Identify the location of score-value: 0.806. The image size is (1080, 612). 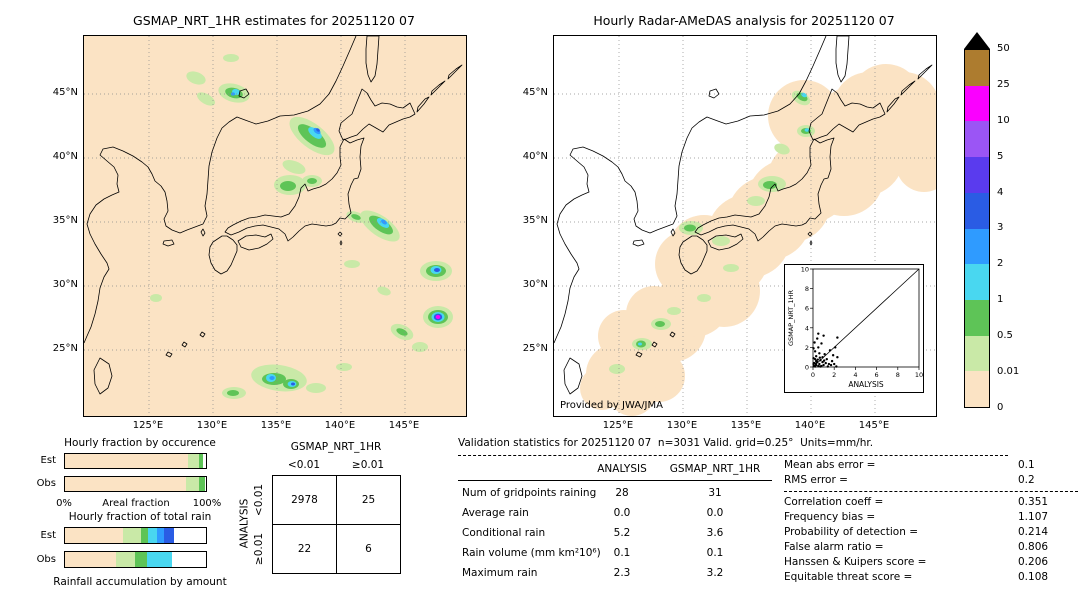
(1033, 547).